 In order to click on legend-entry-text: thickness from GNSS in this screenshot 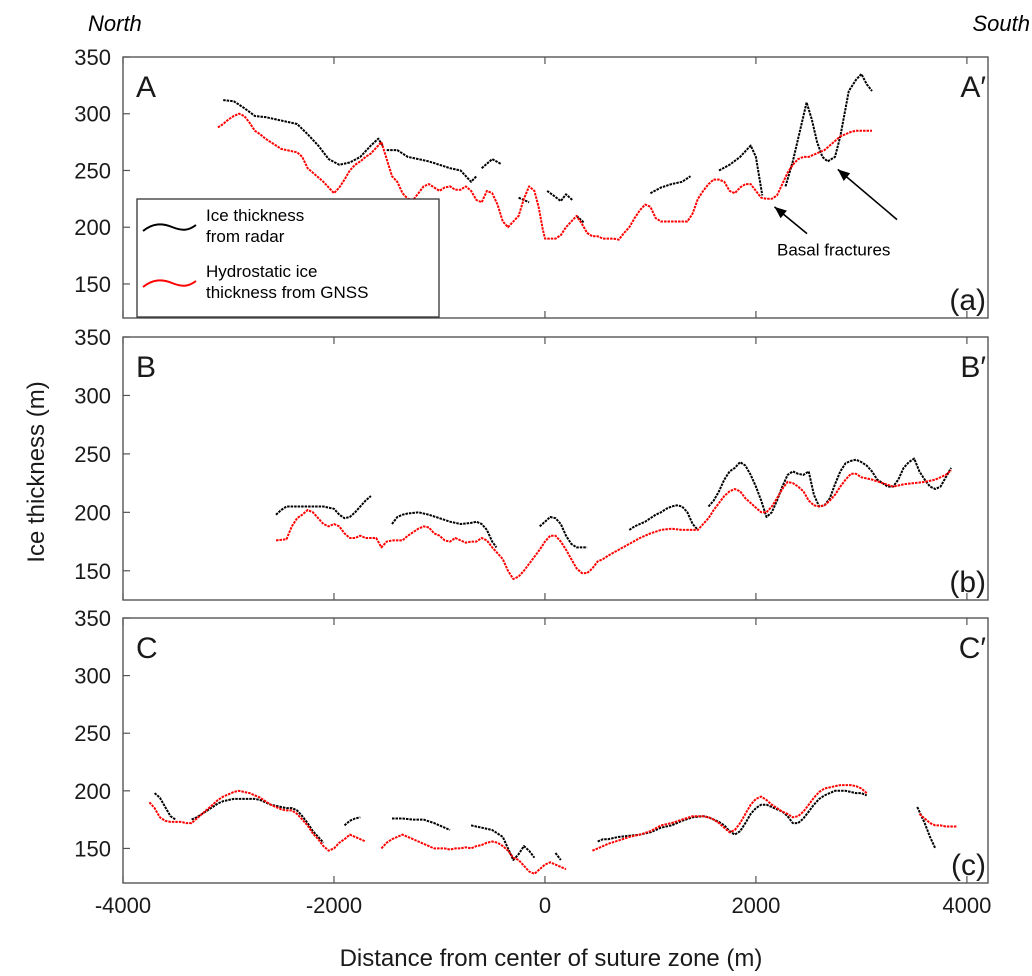, I will do `click(287, 292)`.